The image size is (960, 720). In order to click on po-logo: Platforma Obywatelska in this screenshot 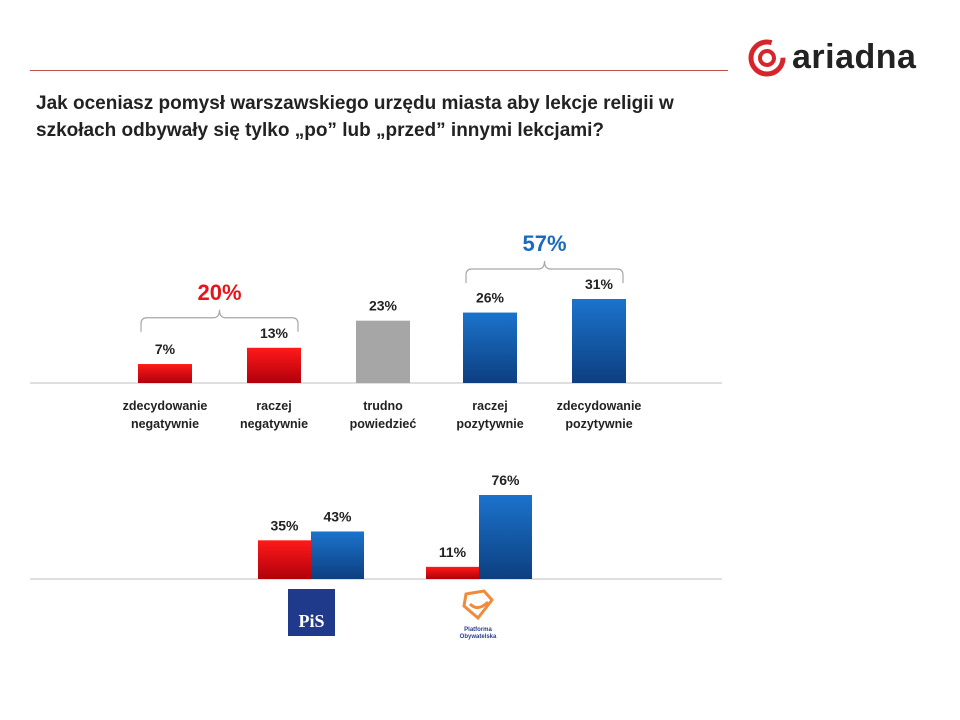, I will do `click(478, 614)`.